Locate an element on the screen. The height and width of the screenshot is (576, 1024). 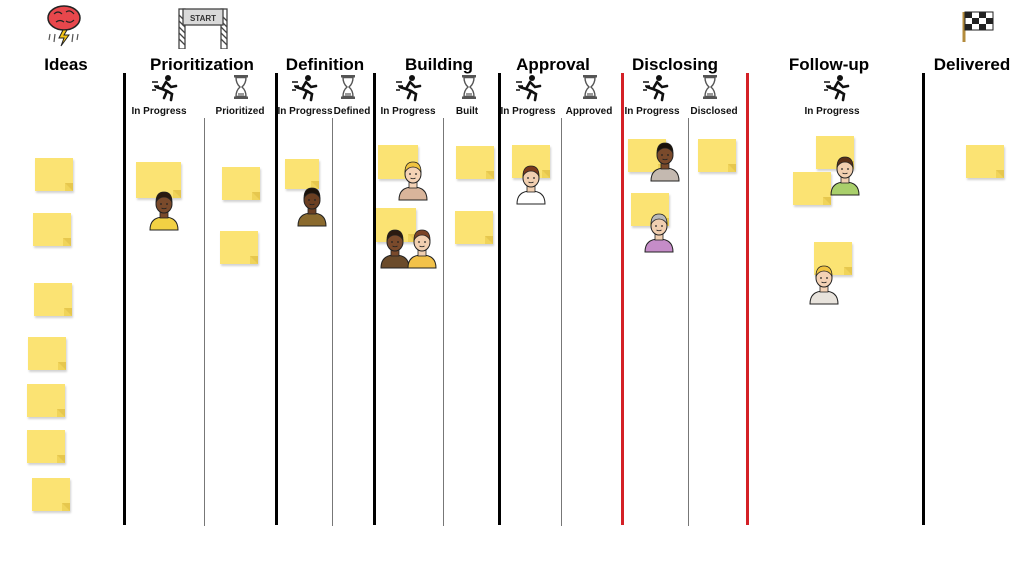
subcolumn-label: Approved is located at coordinates (589, 111).